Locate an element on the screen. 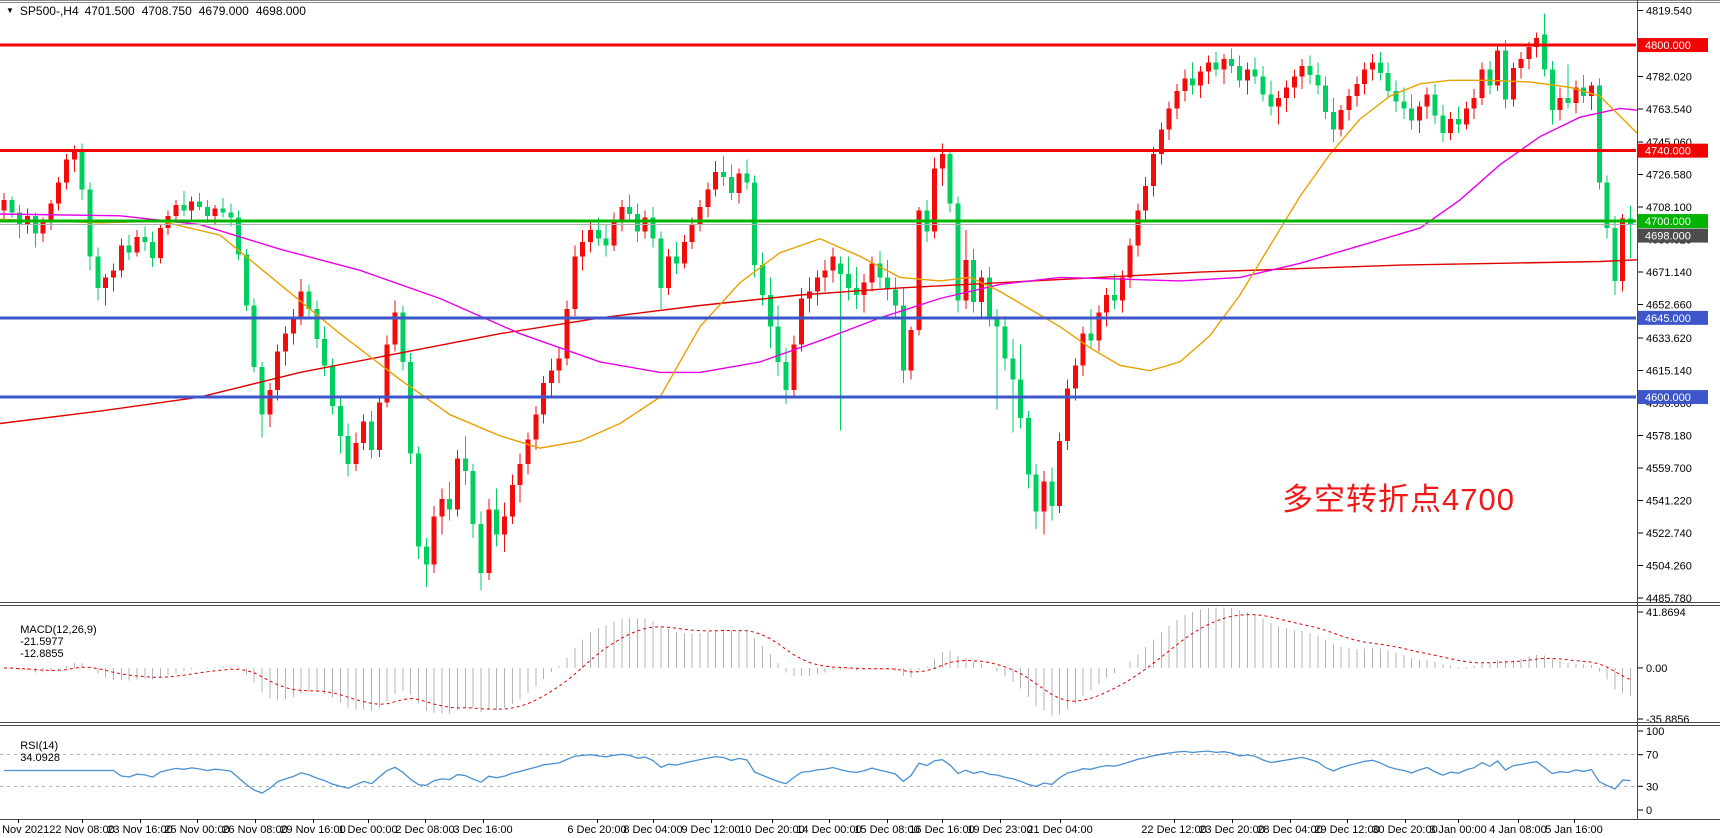 The image size is (1720, 838). time-tick-label: 23 Nov 16:00 is located at coordinates (139, 830).